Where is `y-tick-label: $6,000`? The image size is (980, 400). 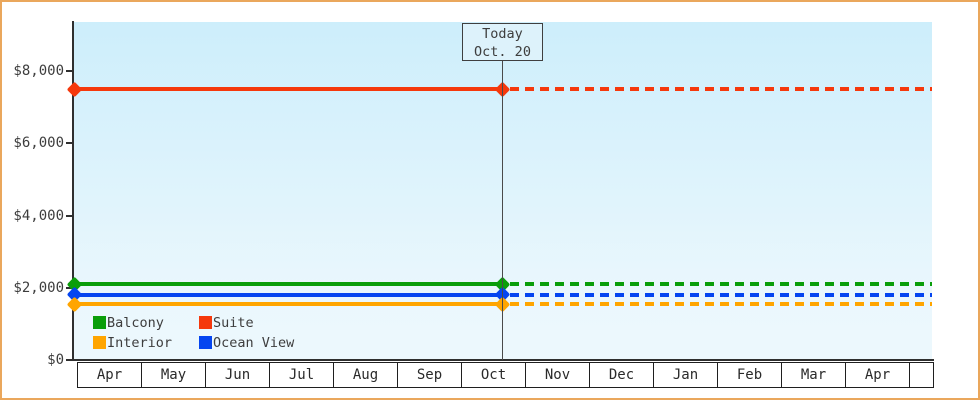
y-tick-label: $6,000 is located at coordinates (38, 143).